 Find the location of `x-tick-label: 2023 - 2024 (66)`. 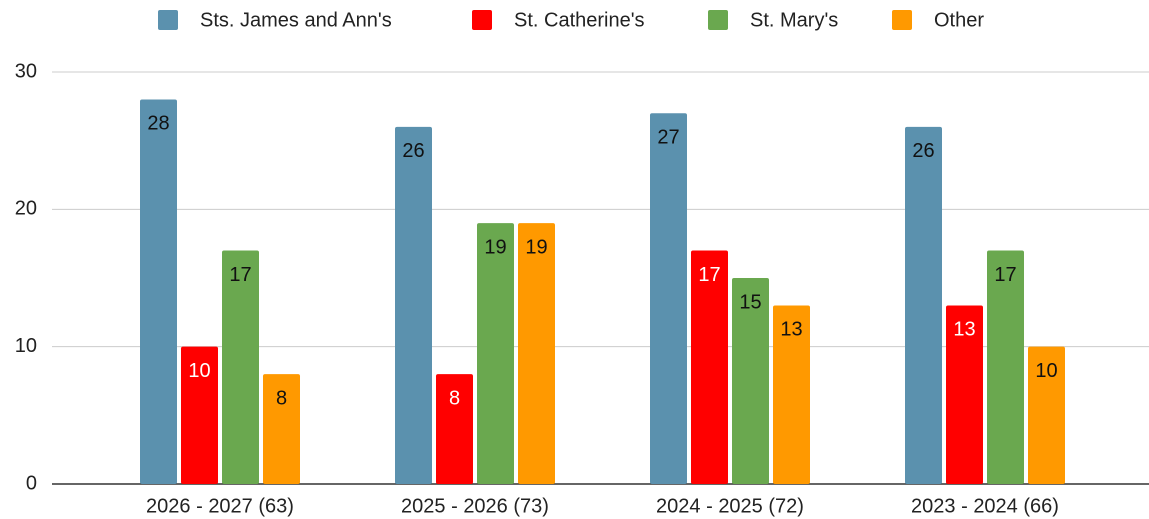

x-tick-label: 2023 - 2024 (66) is located at coordinates (985, 506).